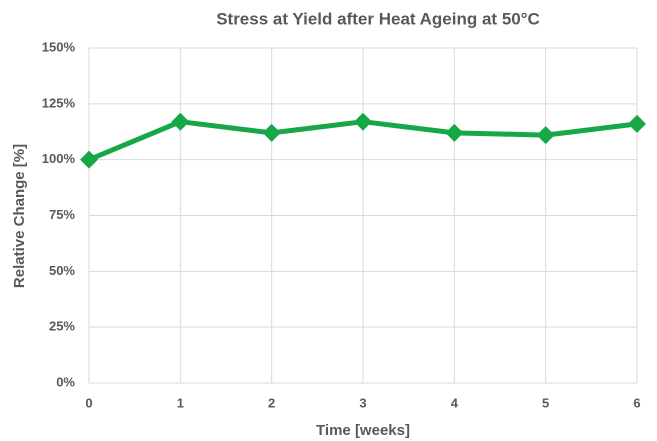 The width and height of the screenshot is (657, 441). What do you see at coordinates (455, 402) in the screenshot?
I see `x-tick-label: 4` at bounding box center [455, 402].